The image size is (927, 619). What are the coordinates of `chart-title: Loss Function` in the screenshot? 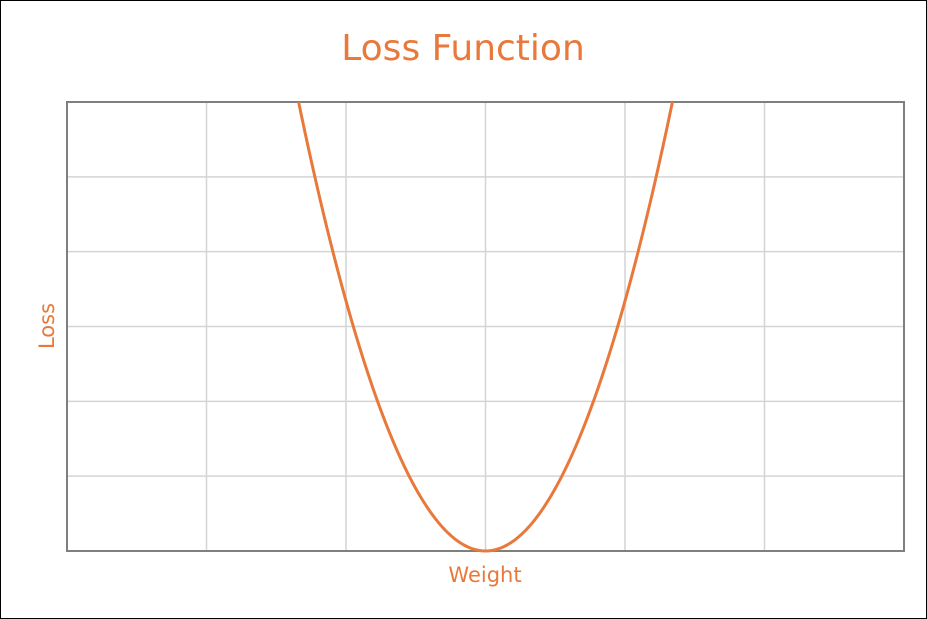 It's located at (463, 48).